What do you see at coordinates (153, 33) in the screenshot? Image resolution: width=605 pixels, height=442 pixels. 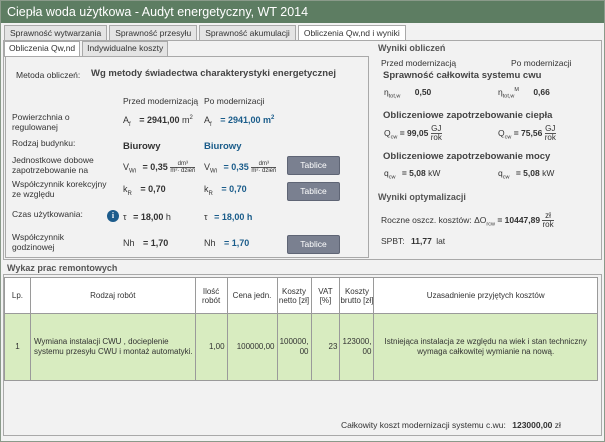 I see `tab-transmission-efficiency: Sprawność przesyłu` at bounding box center [153, 33].